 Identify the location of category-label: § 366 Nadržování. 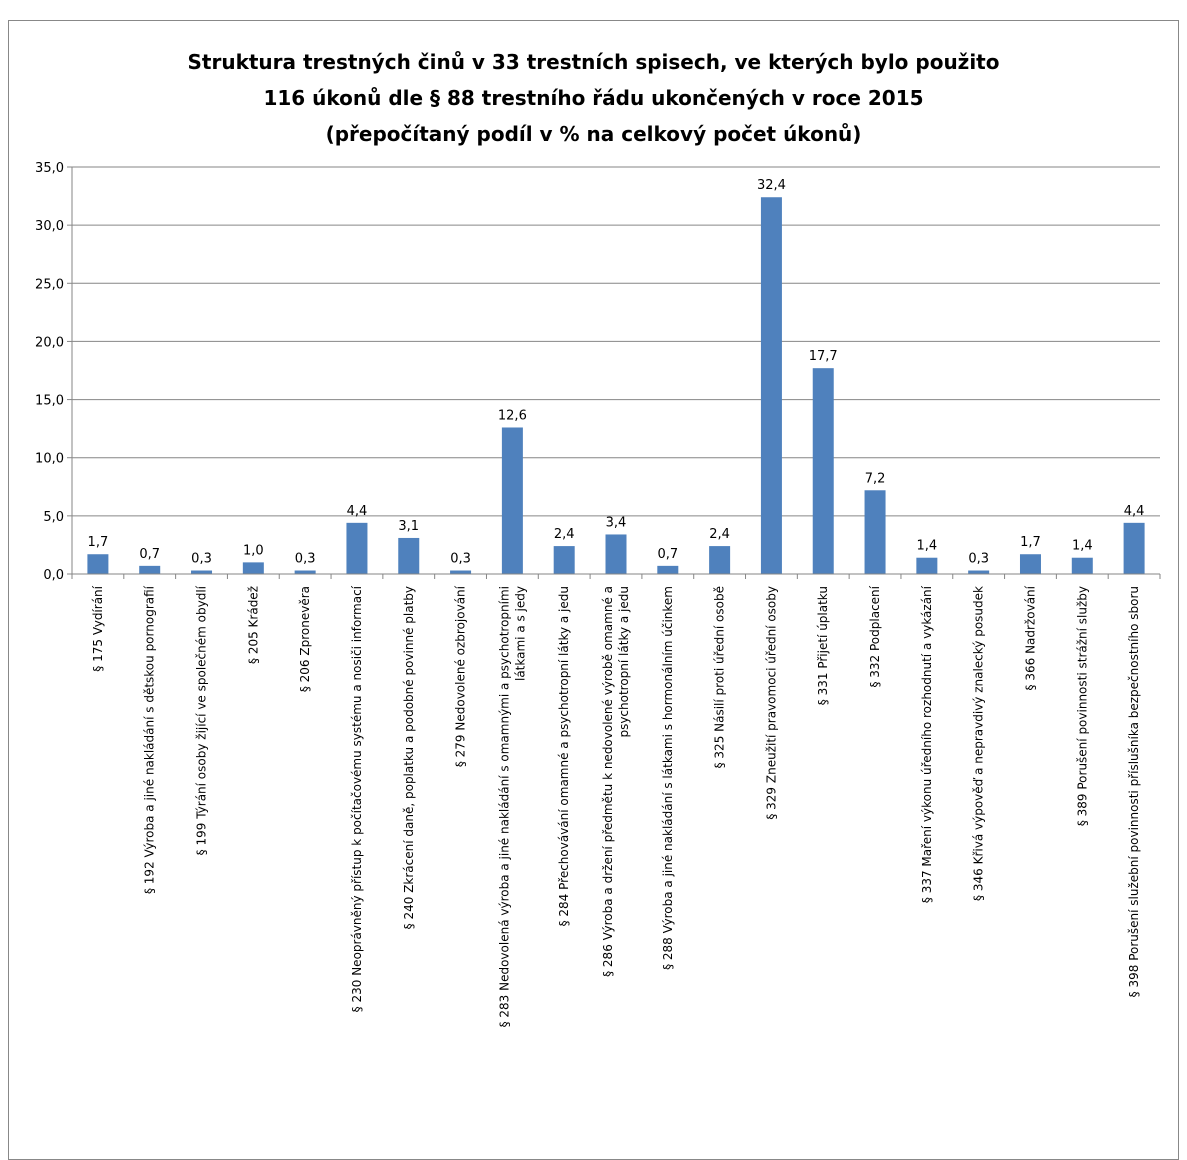
(1030, 637).